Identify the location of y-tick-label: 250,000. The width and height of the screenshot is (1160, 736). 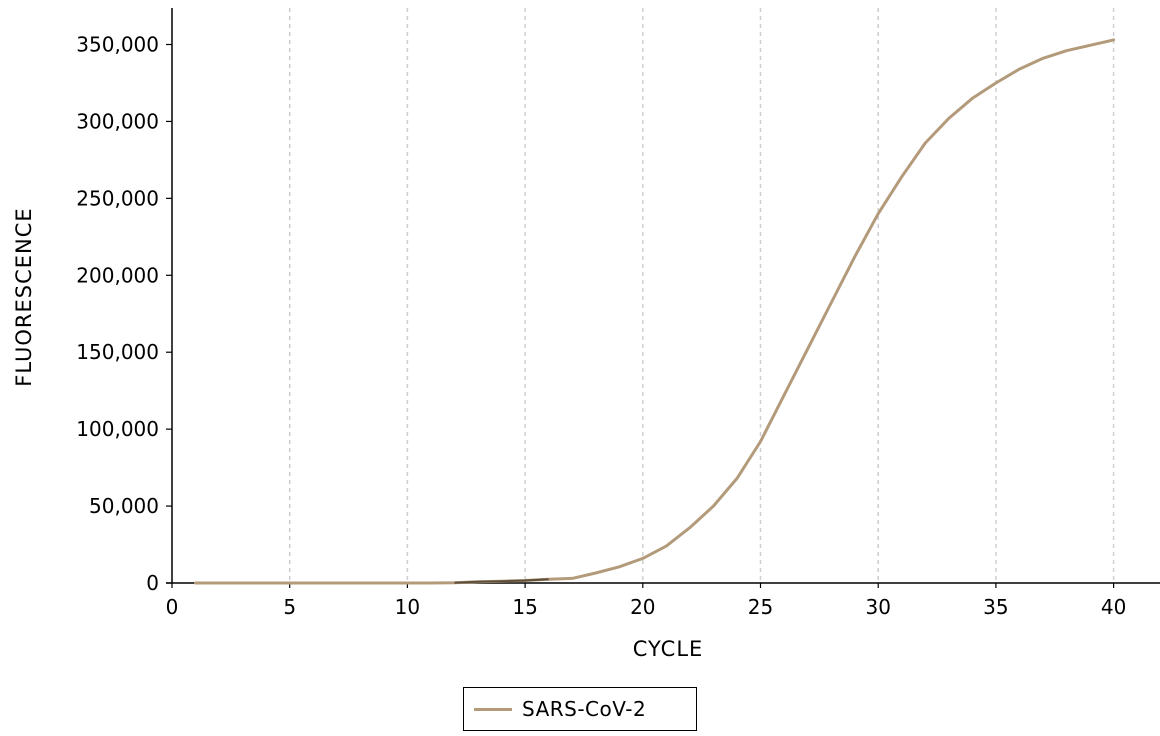
(117, 198).